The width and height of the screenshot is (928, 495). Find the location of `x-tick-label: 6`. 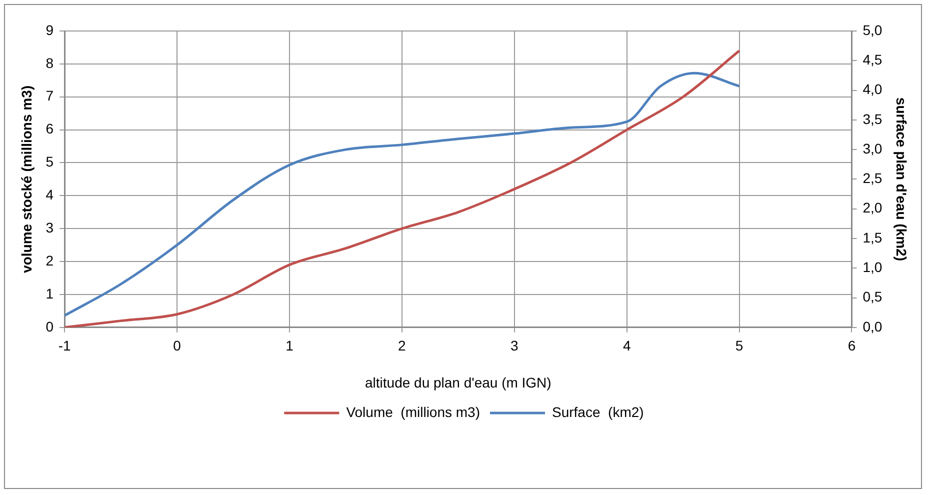

x-tick-label: 6 is located at coordinates (852, 346).